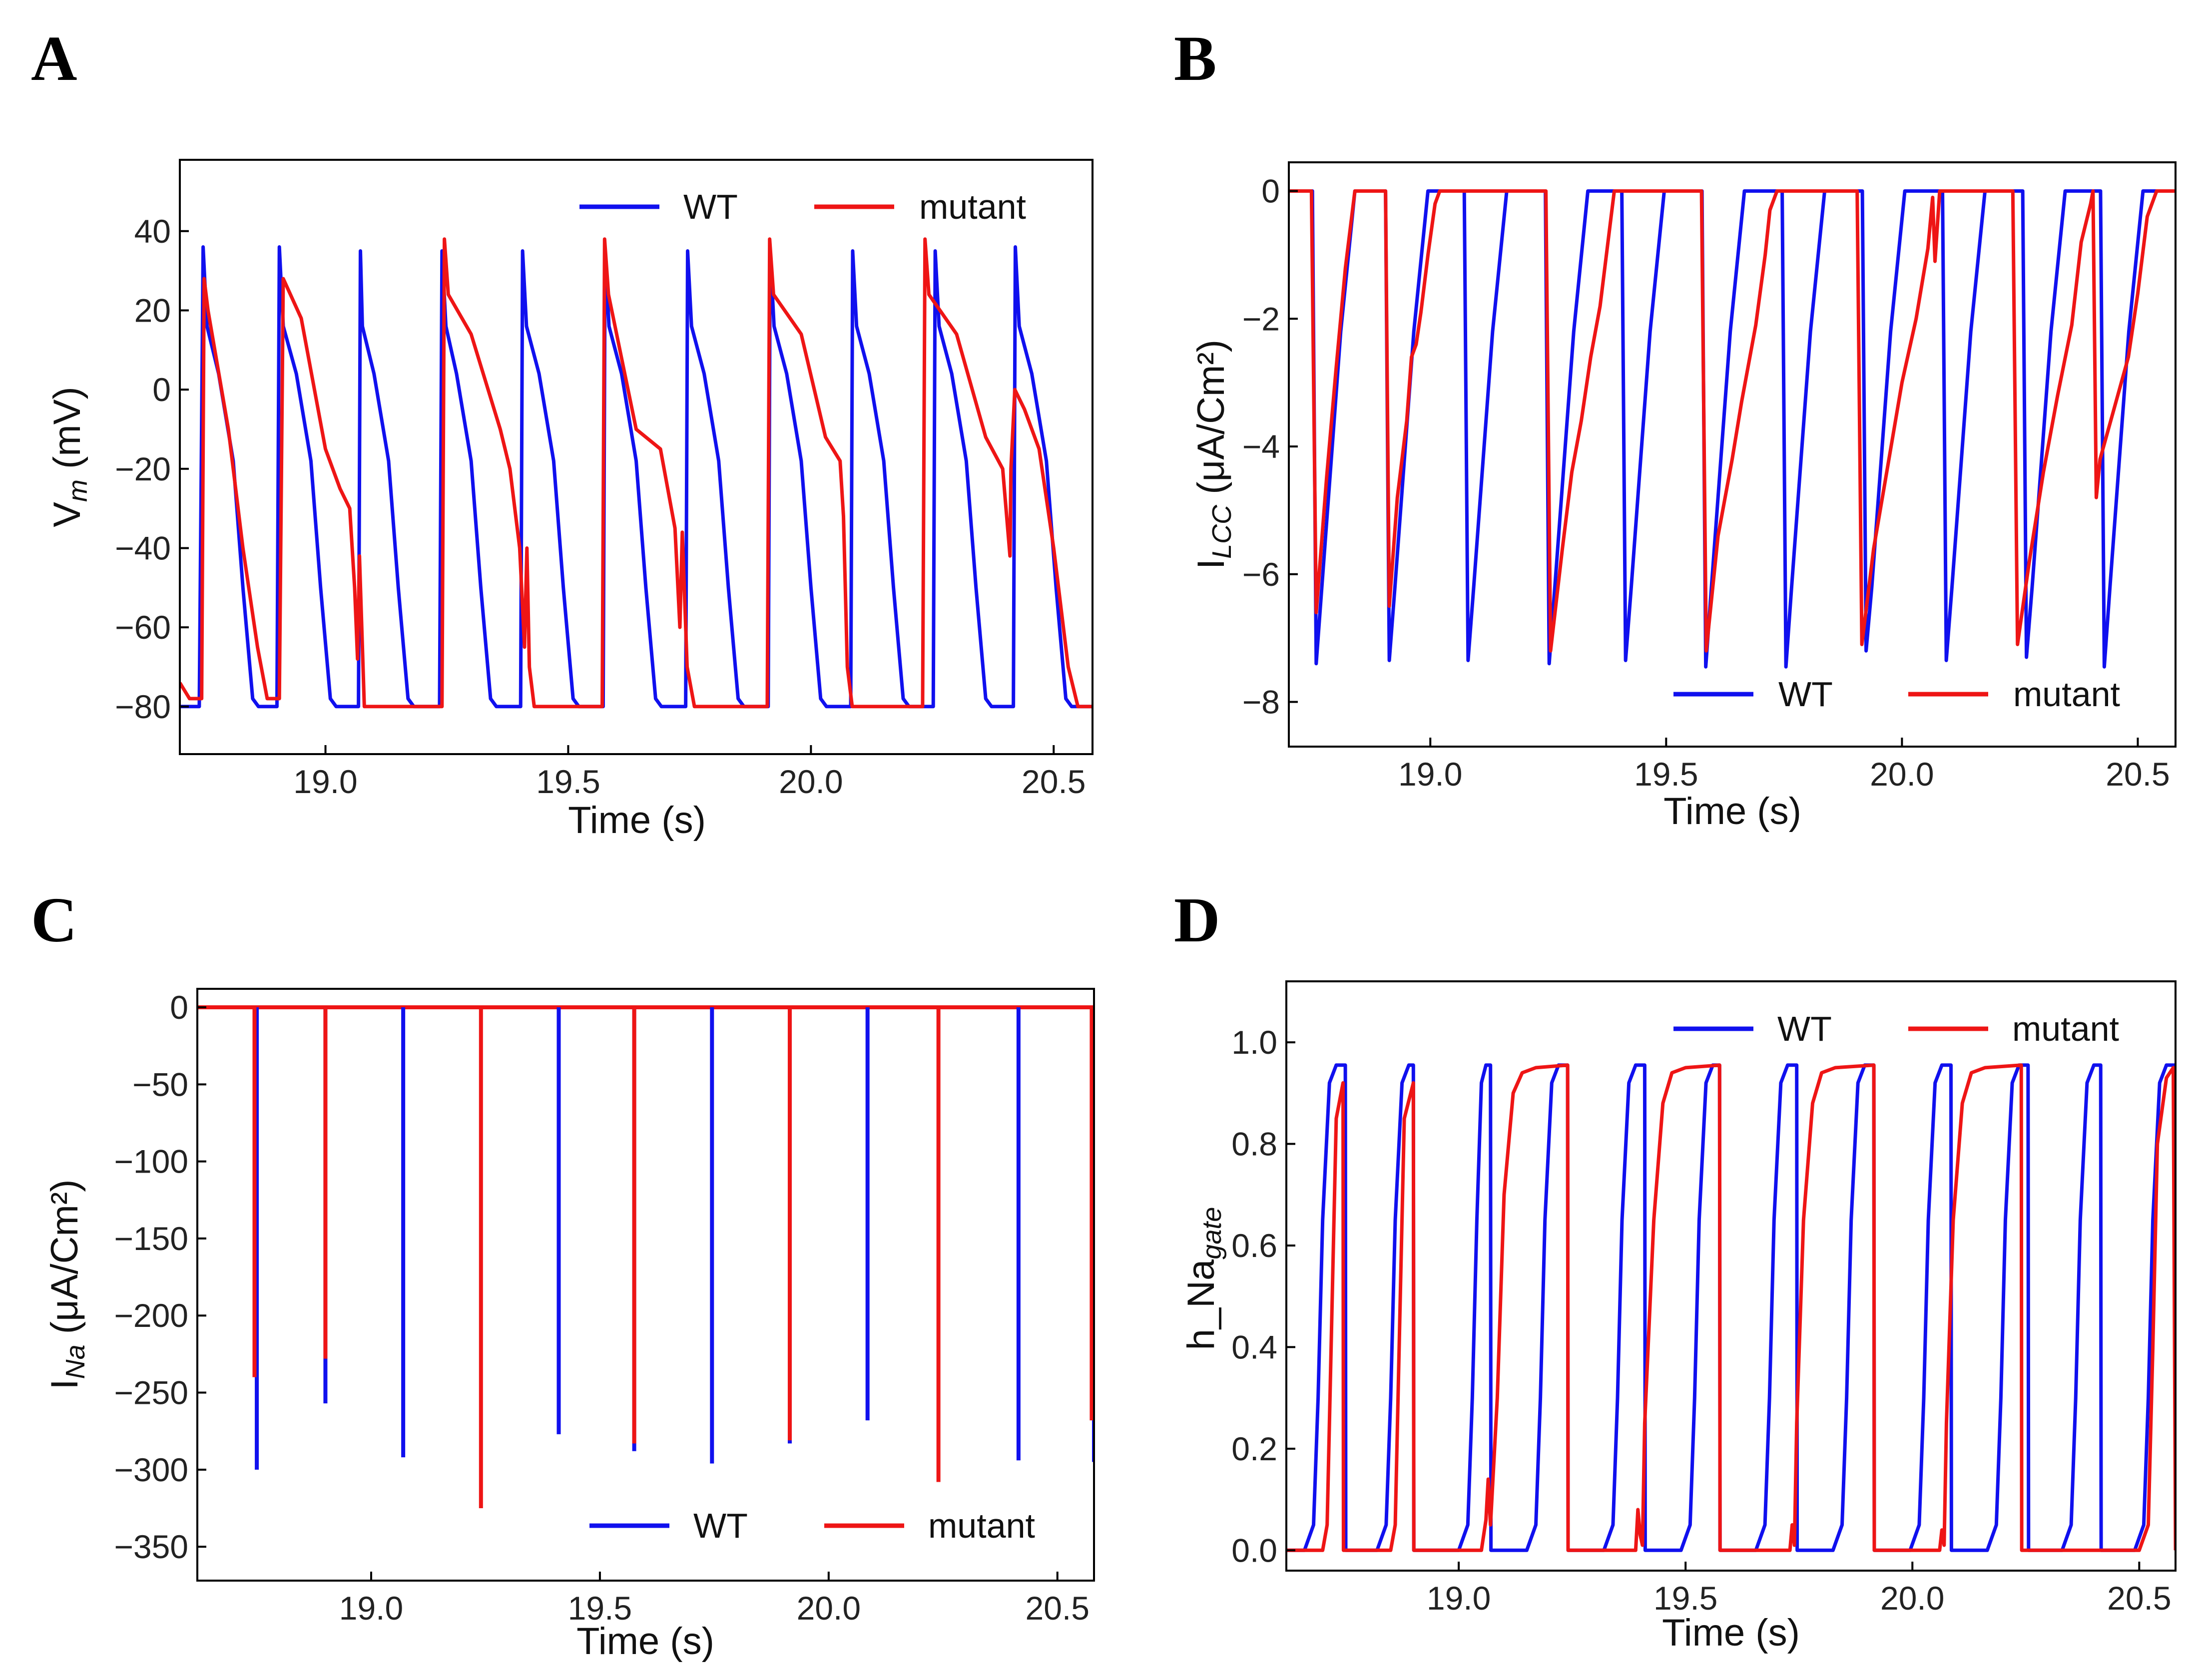 The width and height of the screenshot is (2199, 1680). Describe the element at coordinates (802, 206) in the screenshot. I see `legend-a: WT mutant` at that location.